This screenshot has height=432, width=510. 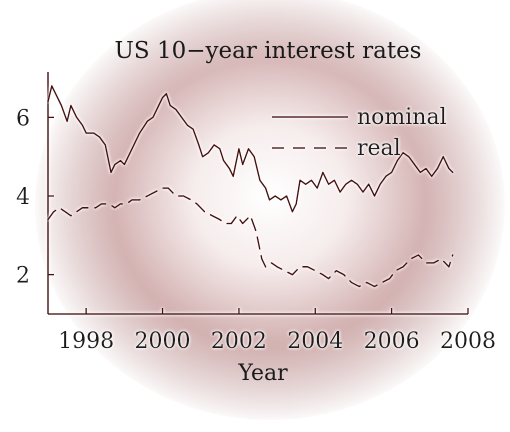 What do you see at coordinates (23, 197) in the screenshot?
I see `y-tick-label: 4` at bounding box center [23, 197].